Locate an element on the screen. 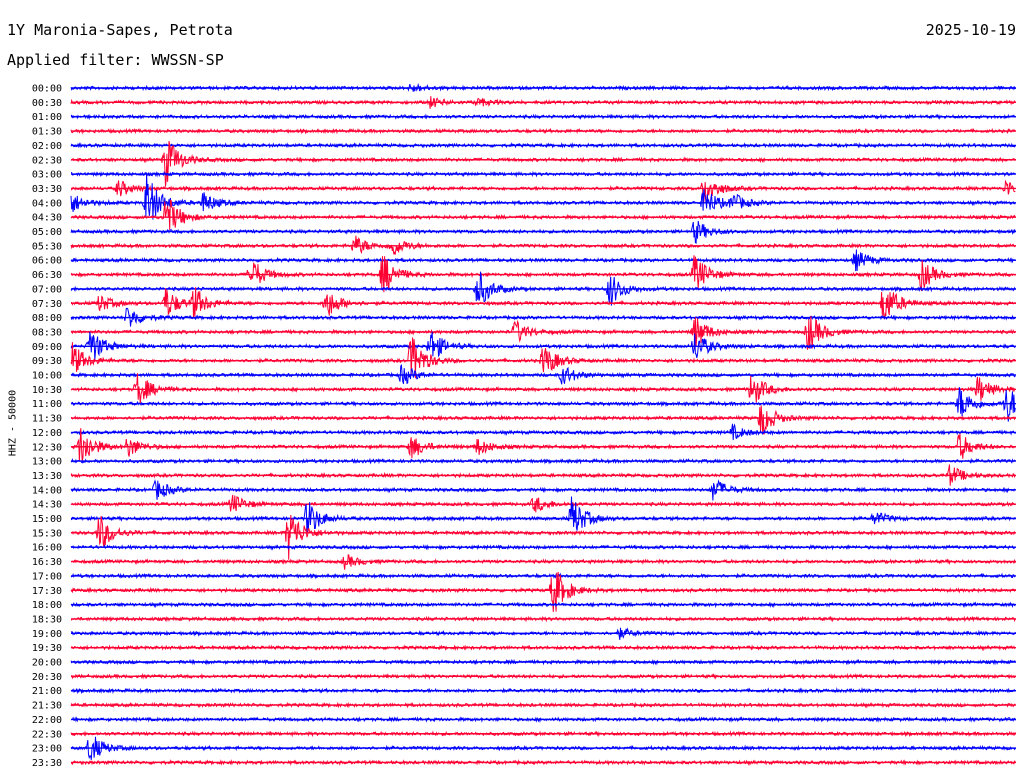 This screenshot has height=780, width=1024. row-time-label: 19:00 is located at coordinates (47, 634).